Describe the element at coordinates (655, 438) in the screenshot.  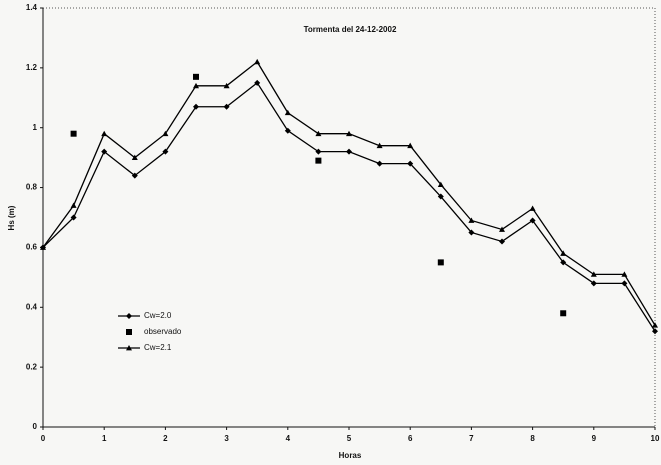
I see `x-tick-label: 10` at that location.